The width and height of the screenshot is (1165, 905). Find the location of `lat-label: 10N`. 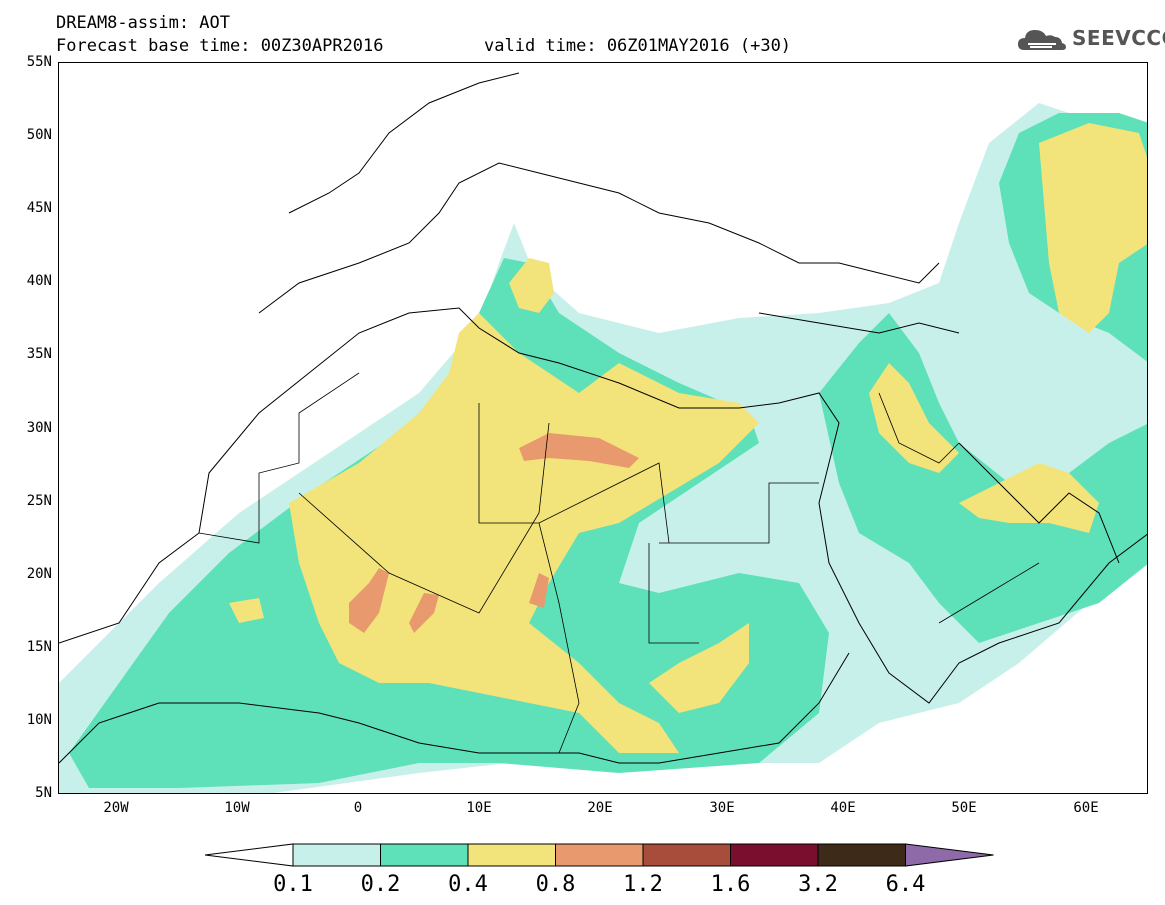

lat-label: 10N is located at coordinates (39, 720).